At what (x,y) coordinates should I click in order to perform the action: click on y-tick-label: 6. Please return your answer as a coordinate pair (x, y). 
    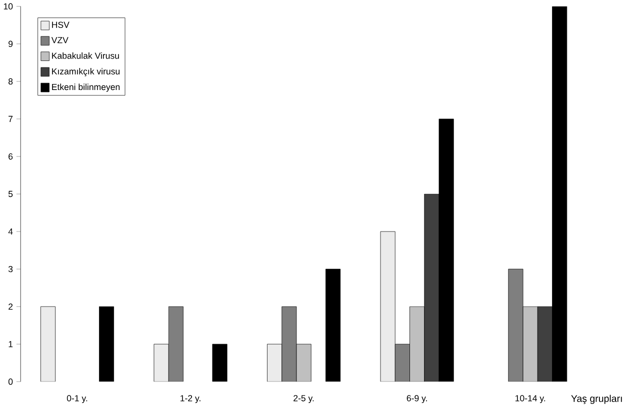
    Looking at the image, I should click on (10, 156).